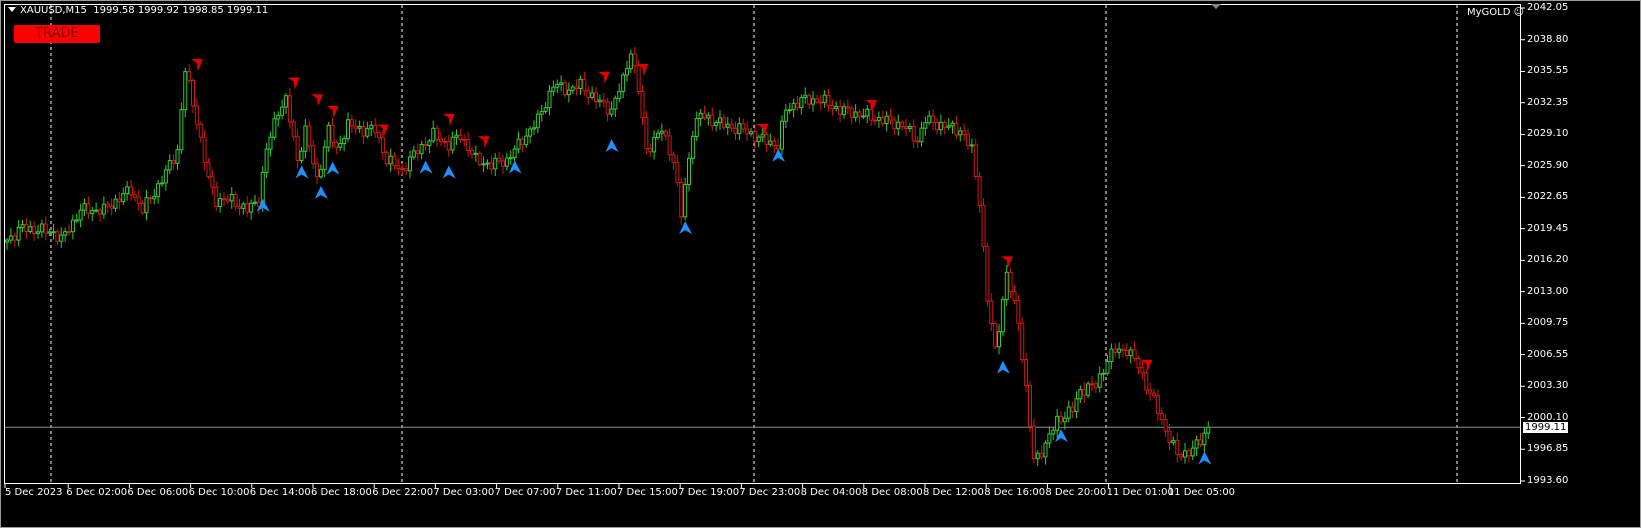  What do you see at coordinates (1546, 428) in the screenshot?
I see `bid-price-label: 1999.11` at bounding box center [1546, 428].